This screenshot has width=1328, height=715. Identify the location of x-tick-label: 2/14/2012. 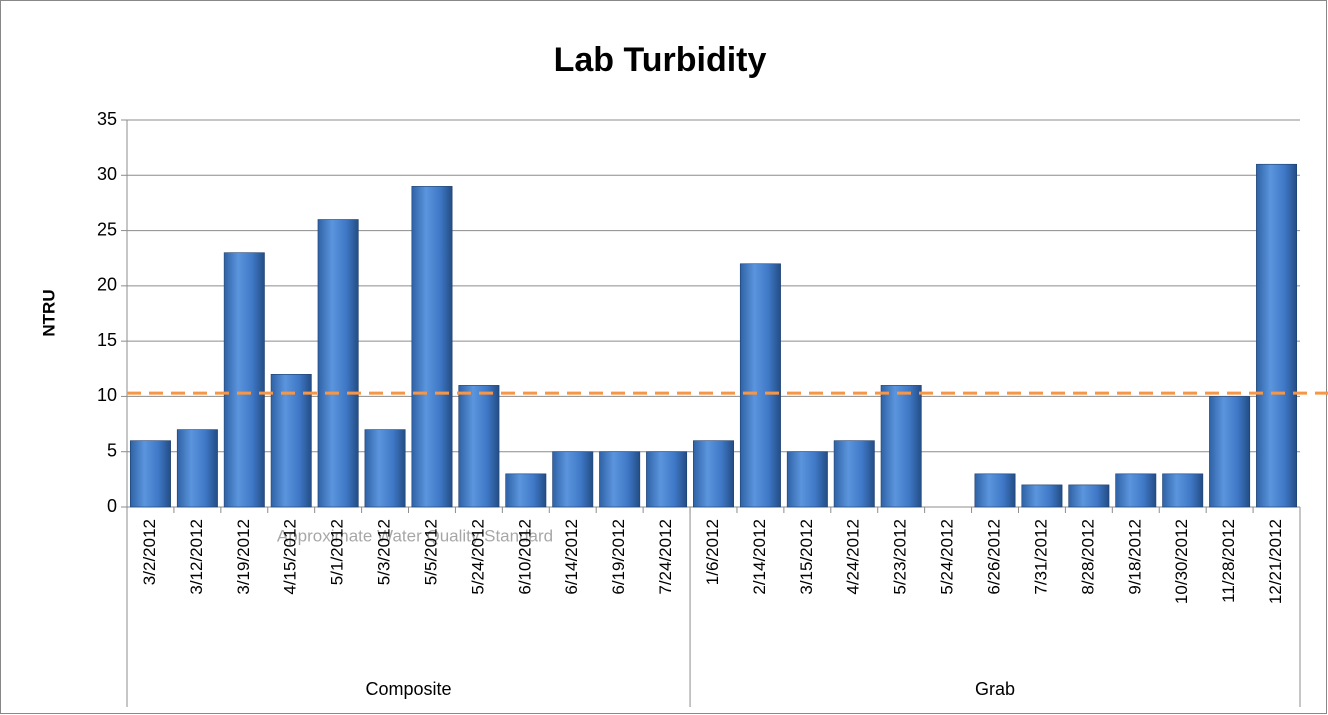
(759, 557).